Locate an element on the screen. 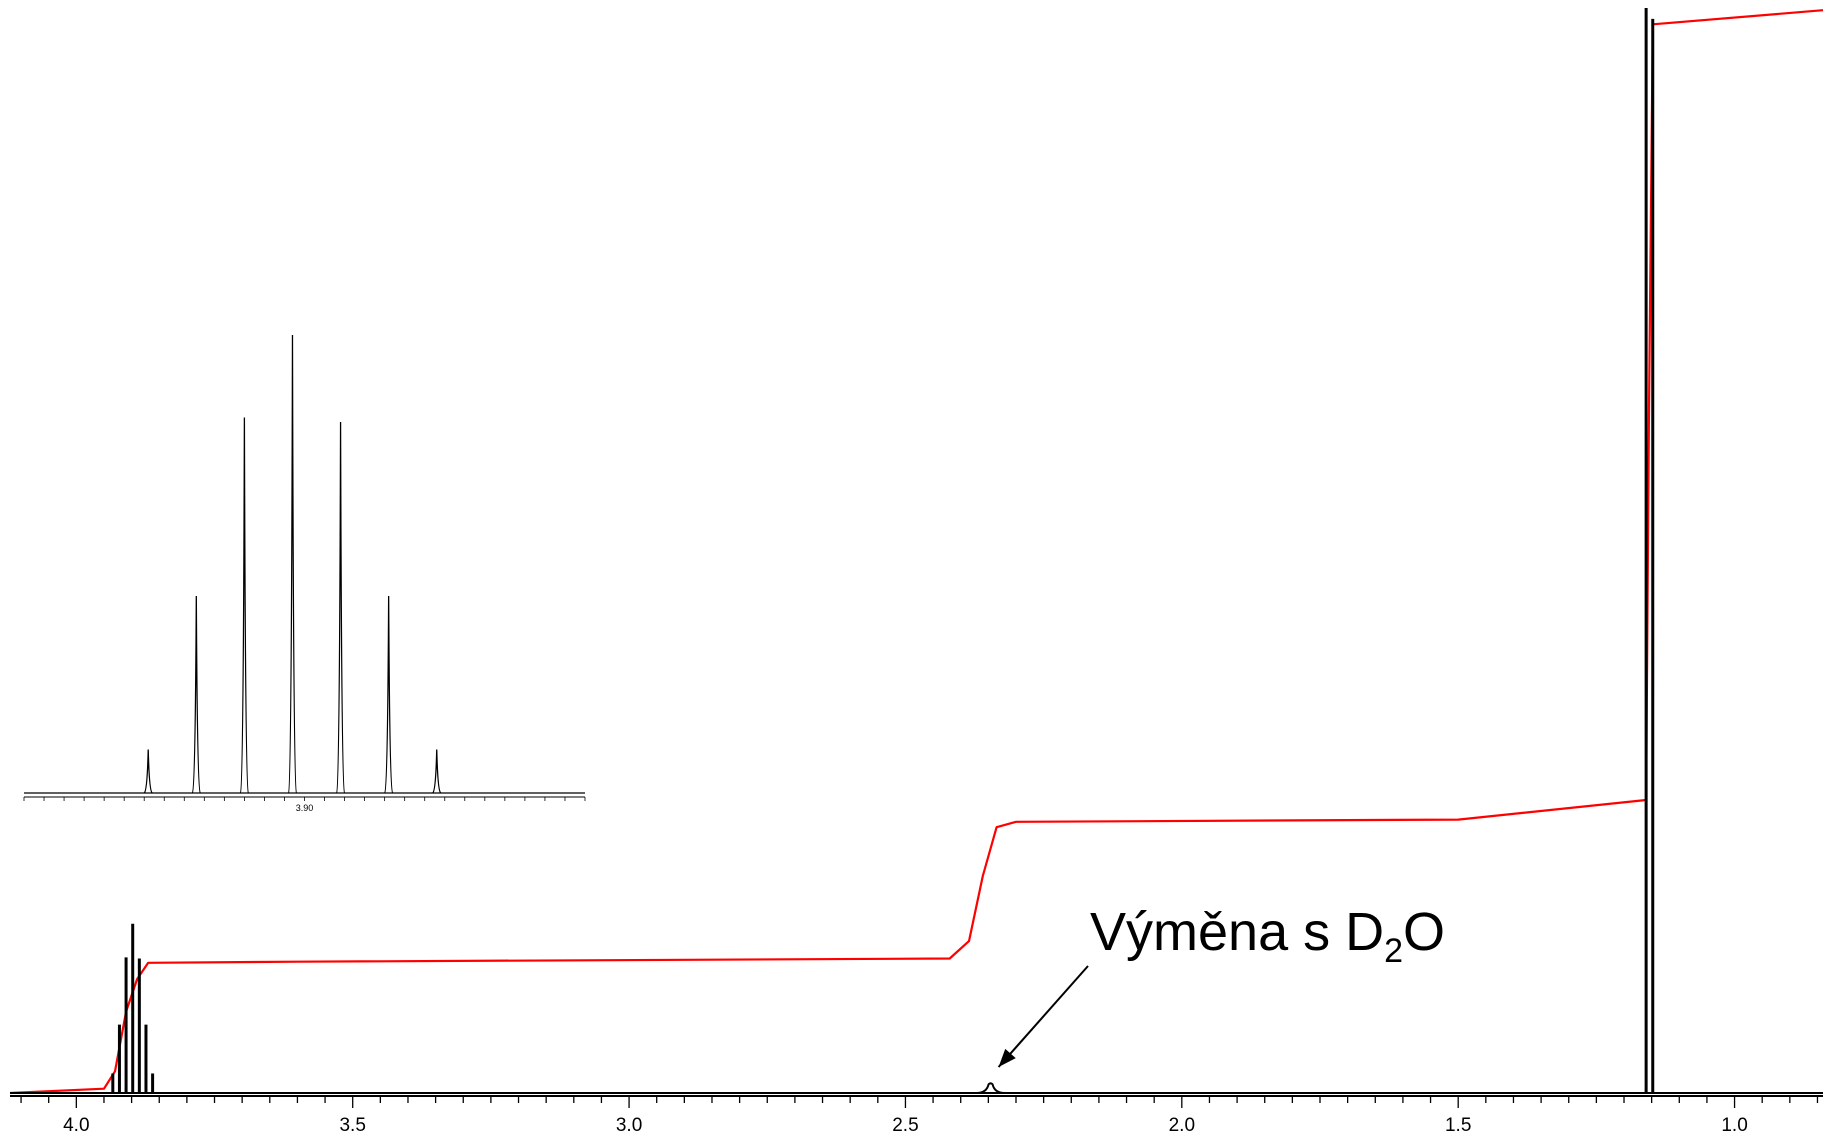 The width and height of the screenshot is (1833, 1139). x-axis-tick-label: 2.0 is located at coordinates (1182, 1125).